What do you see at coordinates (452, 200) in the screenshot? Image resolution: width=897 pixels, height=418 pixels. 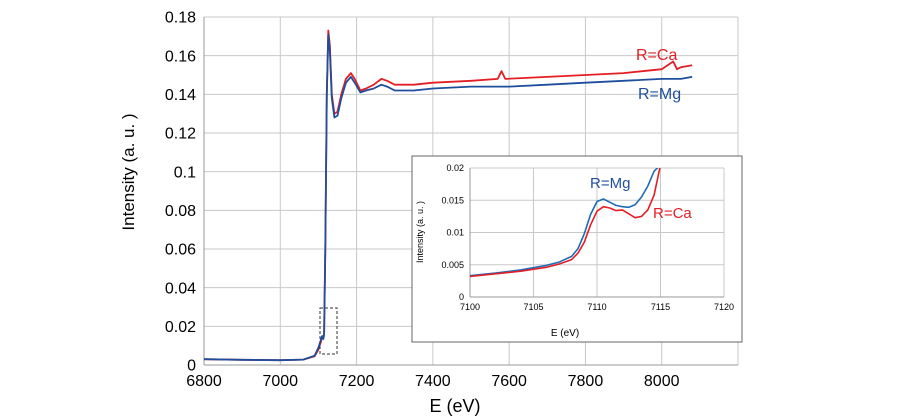 I see `inset-y-tick-label: 0.015` at bounding box center [452, 200].